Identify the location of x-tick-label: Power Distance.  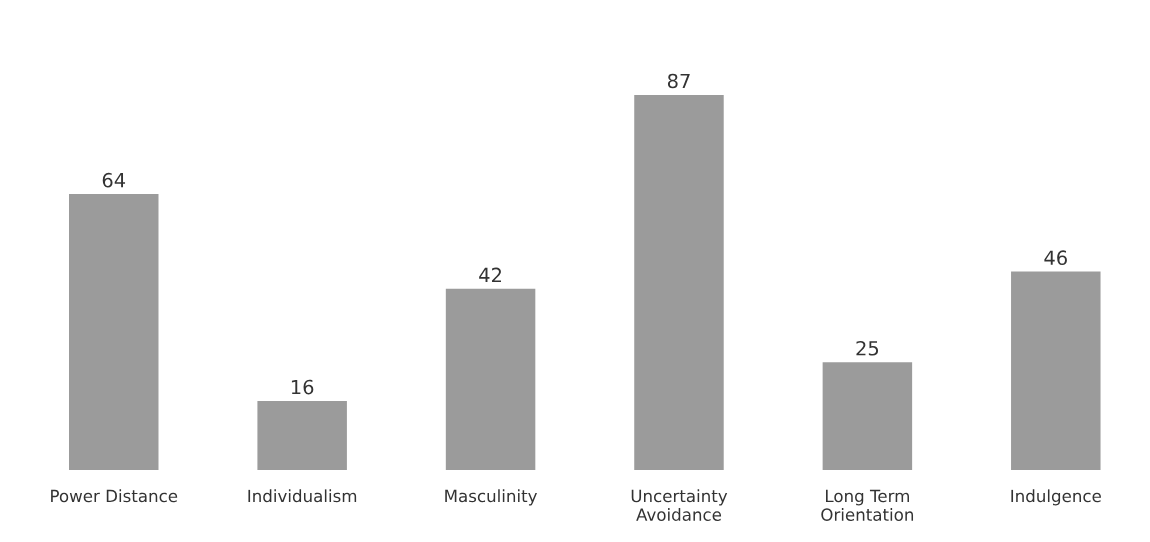
(114, 496).